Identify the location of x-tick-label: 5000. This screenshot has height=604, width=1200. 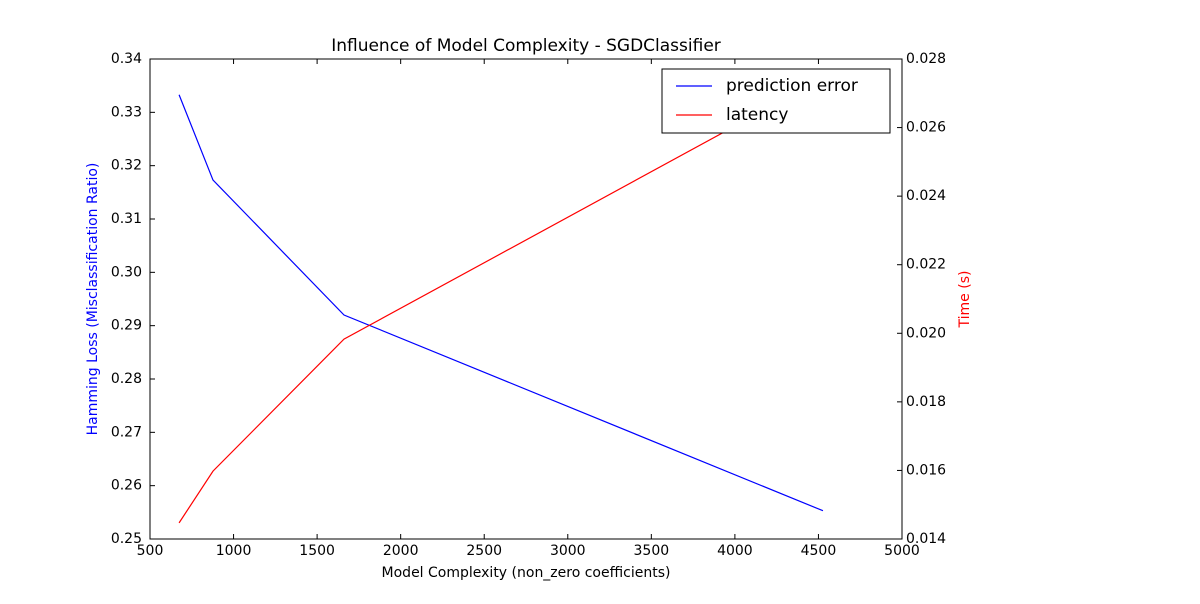
(902, 551).